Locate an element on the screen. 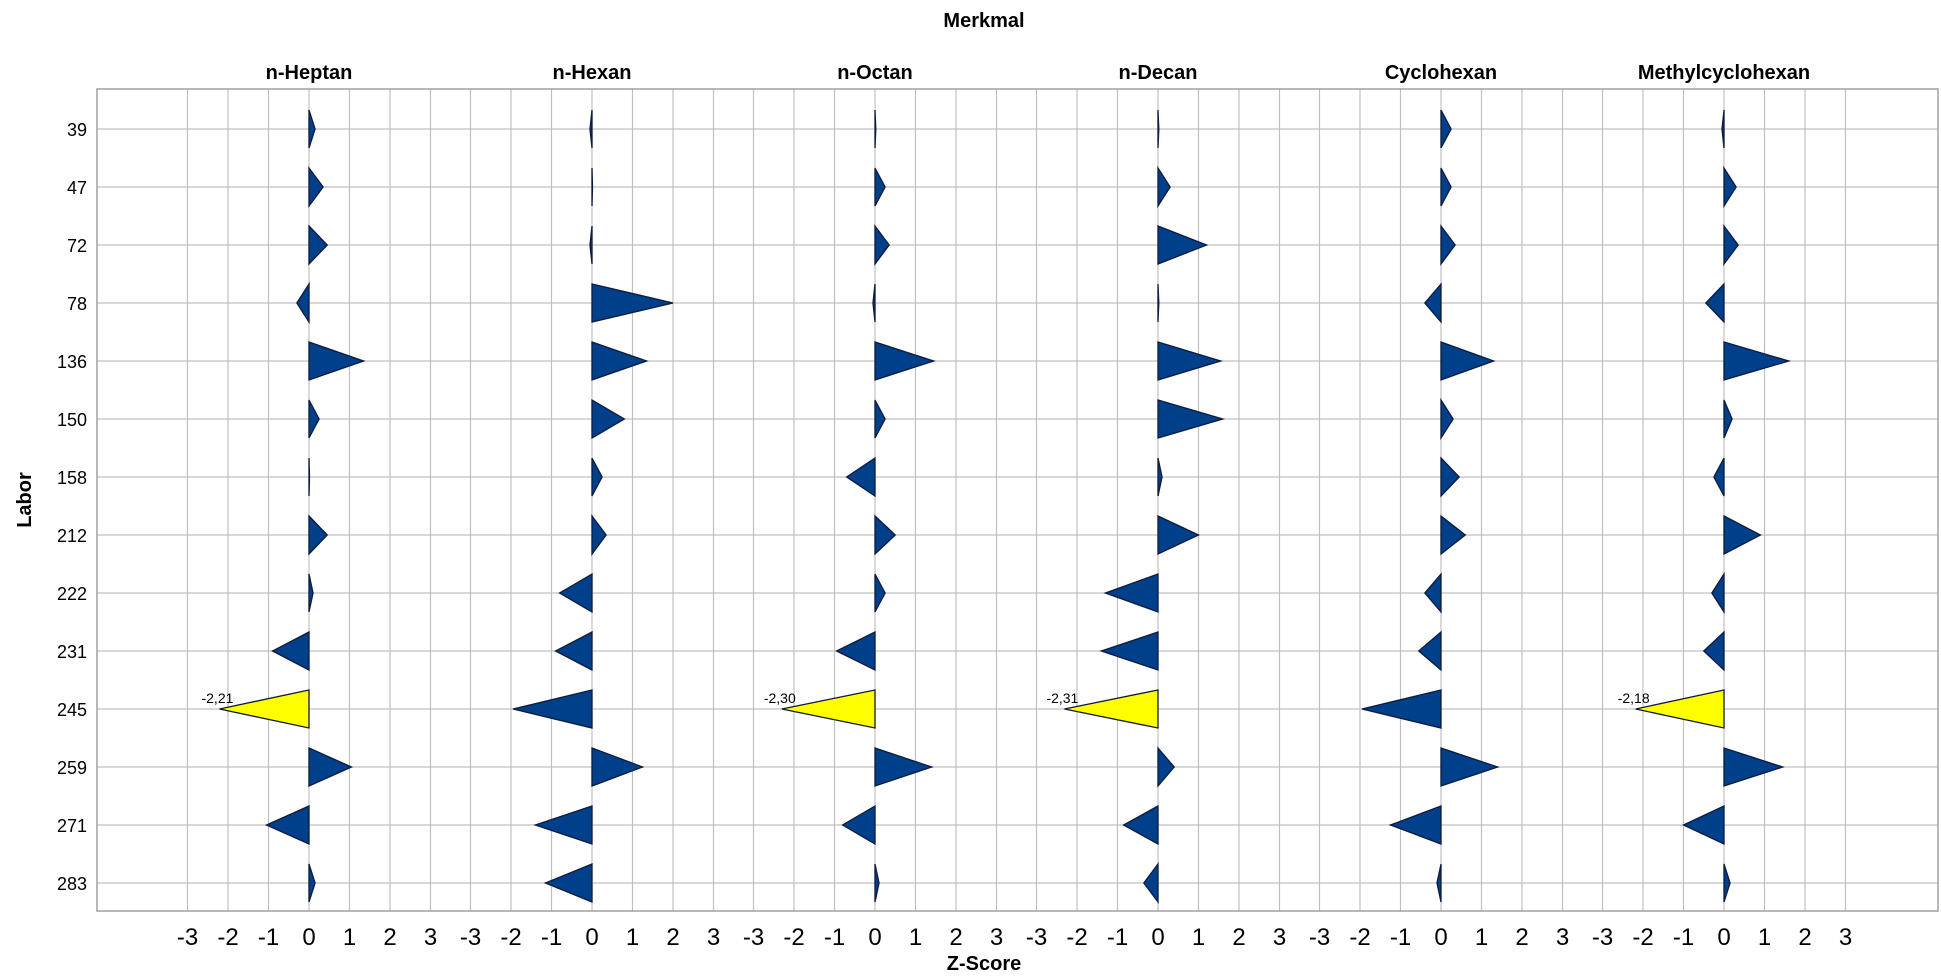  row-label-245: 245 is located at coordinates (72, 710).